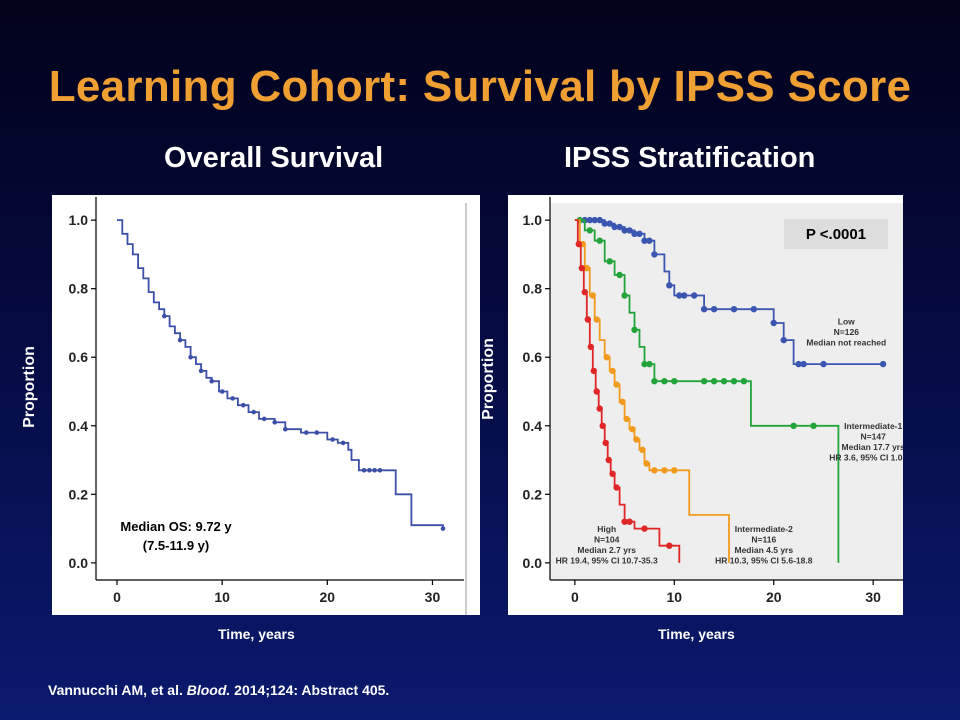 This screenshot has width=960, height=720. What do you see at coordinates (280, 374) in the screenshot?
I see `series-line-overall` at bounding box center [280, 374].